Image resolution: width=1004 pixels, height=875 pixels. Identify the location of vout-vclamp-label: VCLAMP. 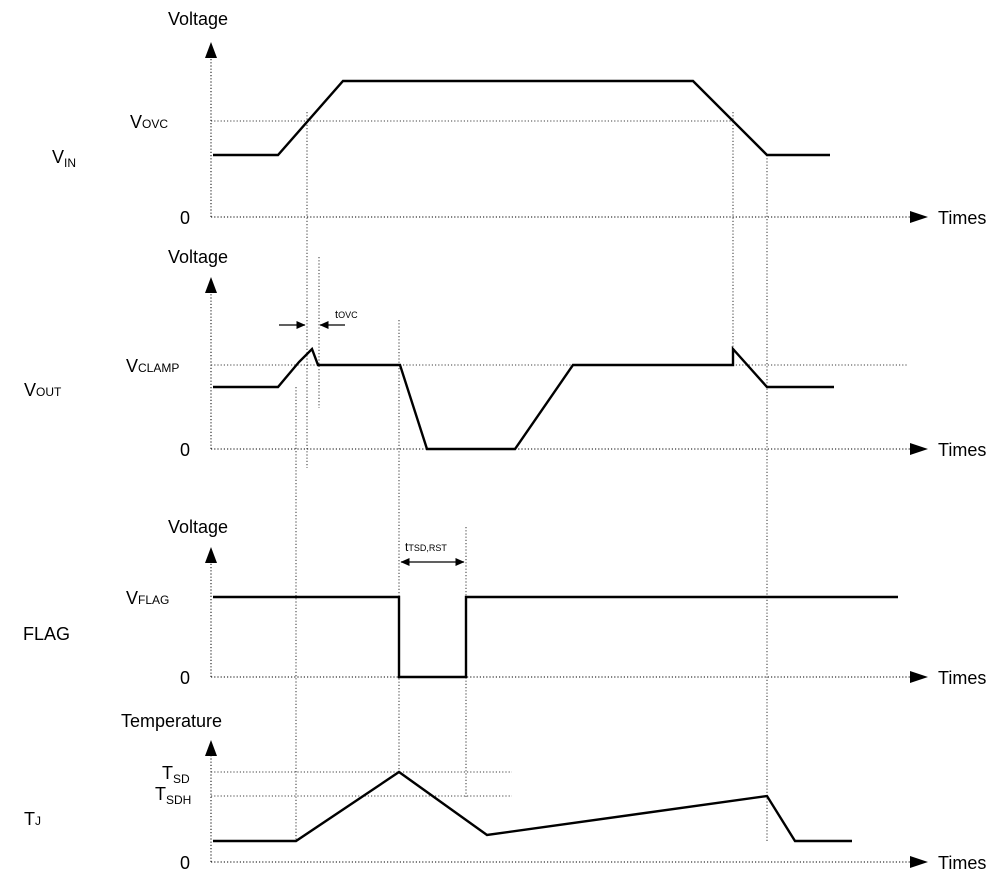
(152, 366).